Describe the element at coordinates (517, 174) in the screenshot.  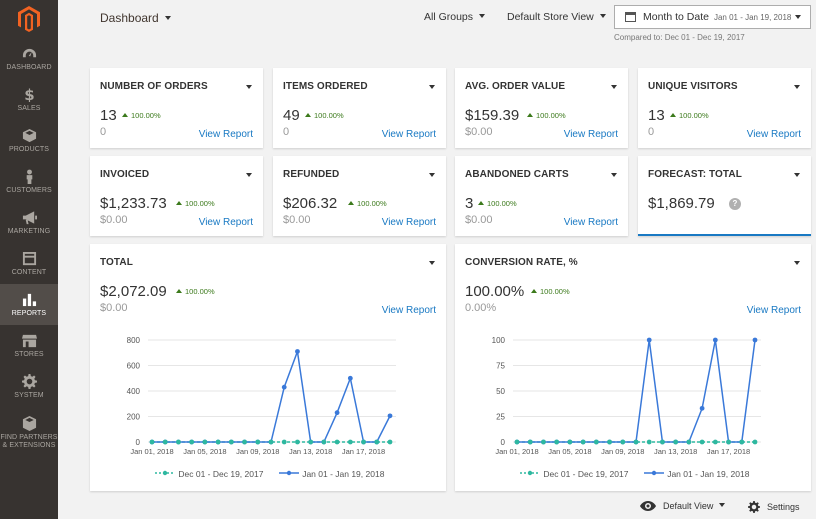
I see `card-title: ABANDONED CARTS` at that location.